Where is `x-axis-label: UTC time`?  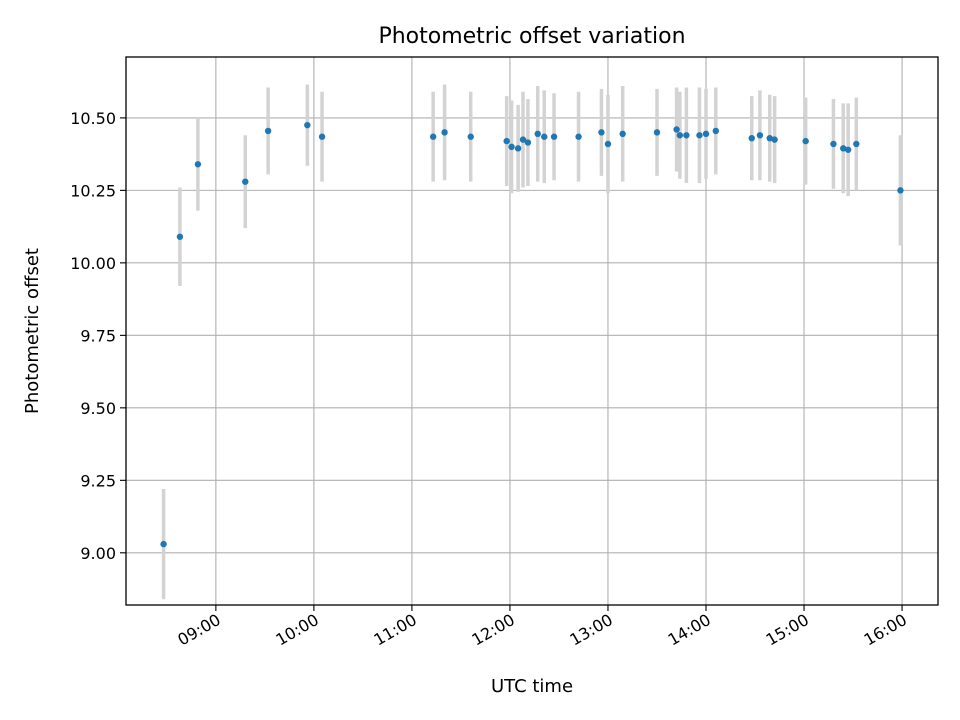
x-axis-label: UTC time is located at coordinates (532, 686).